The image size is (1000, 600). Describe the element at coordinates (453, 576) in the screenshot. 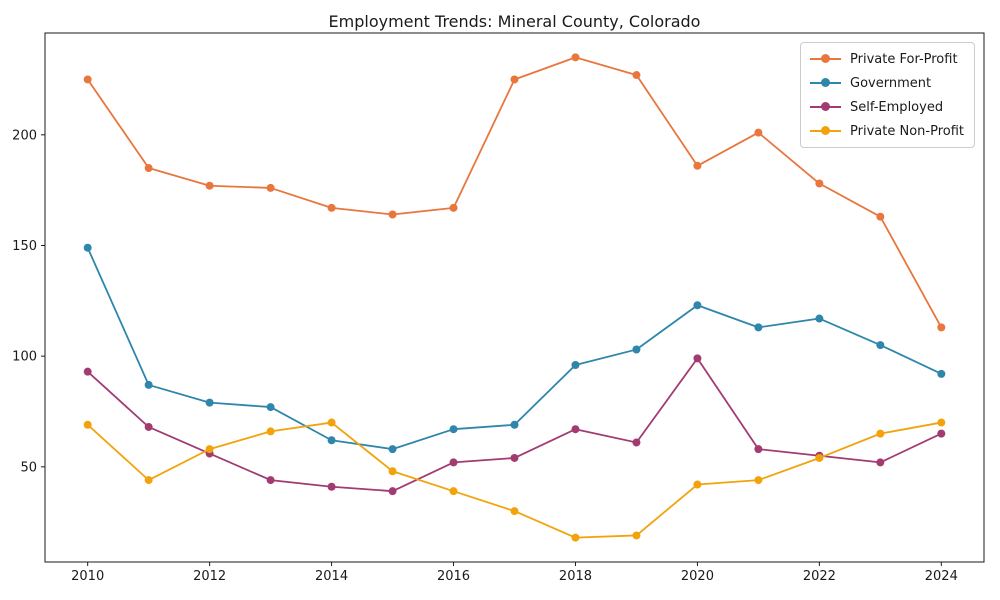

I see `x-tick-label: 2016` at that location.